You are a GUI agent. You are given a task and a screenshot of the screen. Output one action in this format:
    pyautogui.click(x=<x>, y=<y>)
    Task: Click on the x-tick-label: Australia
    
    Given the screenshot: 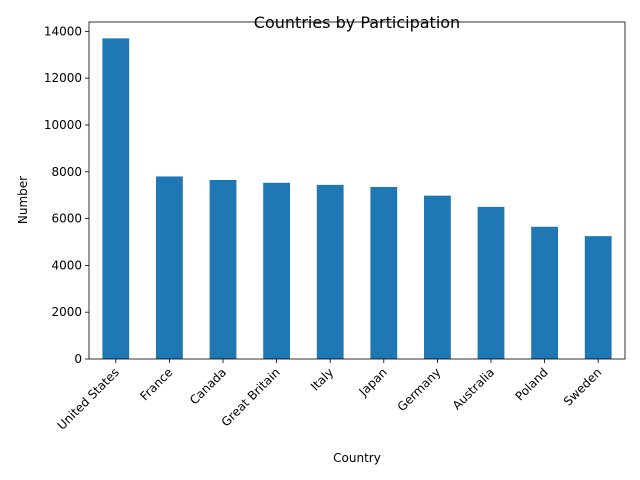 What is the action you would take?
    pyautogui.click(x=473, y=388)
    